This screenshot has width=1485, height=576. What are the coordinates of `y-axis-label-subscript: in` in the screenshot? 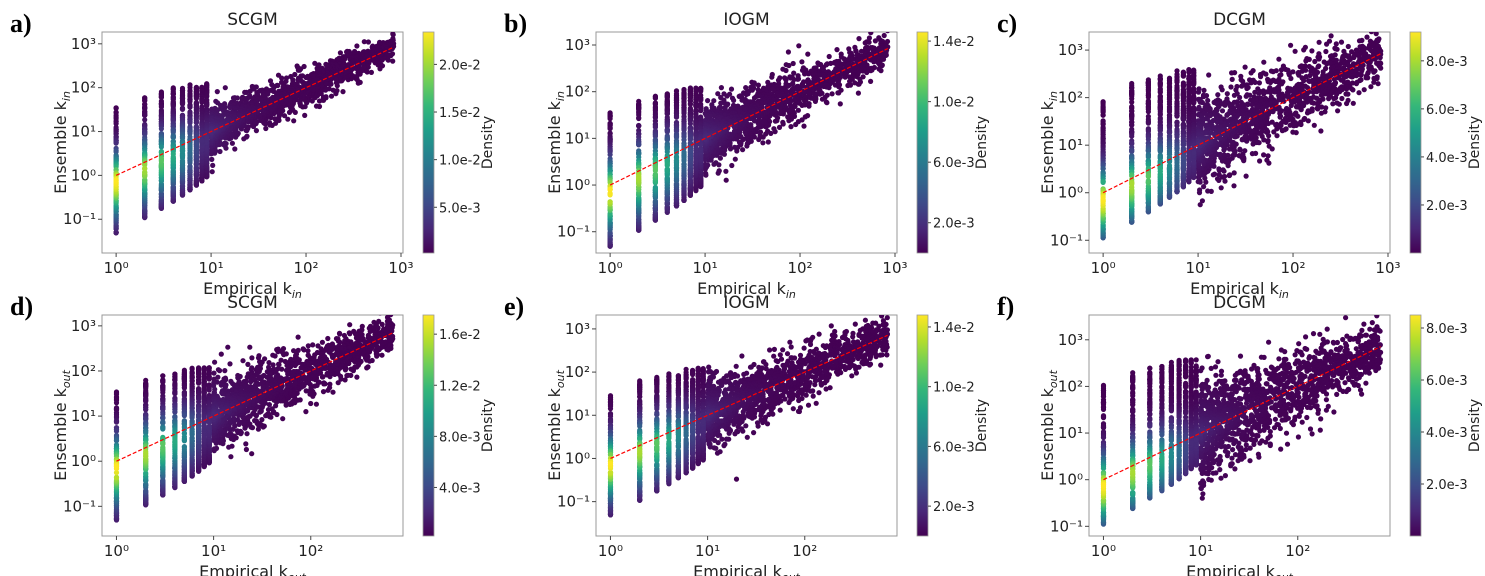 It's located at (66, 96).